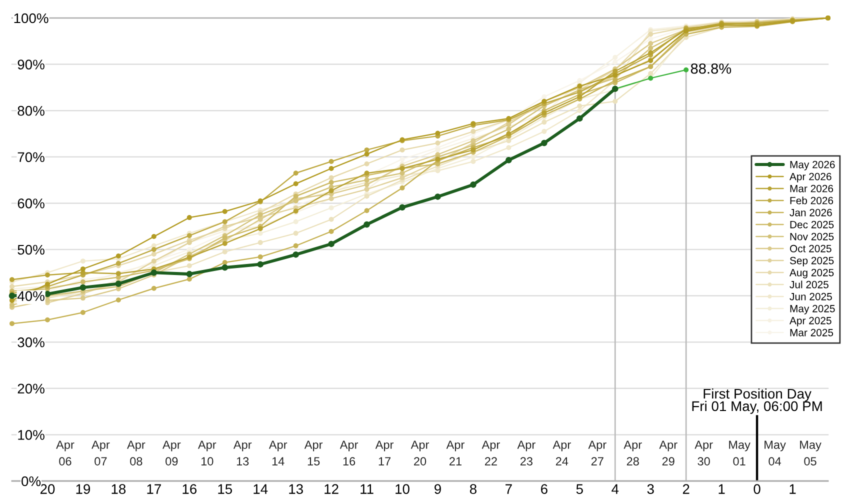 Image resolution: width=850 pixels, height=500 pixels. Describe the element at coordinates (711, 68) in the screenshot. I see `annotation: 88.8%` at that location.